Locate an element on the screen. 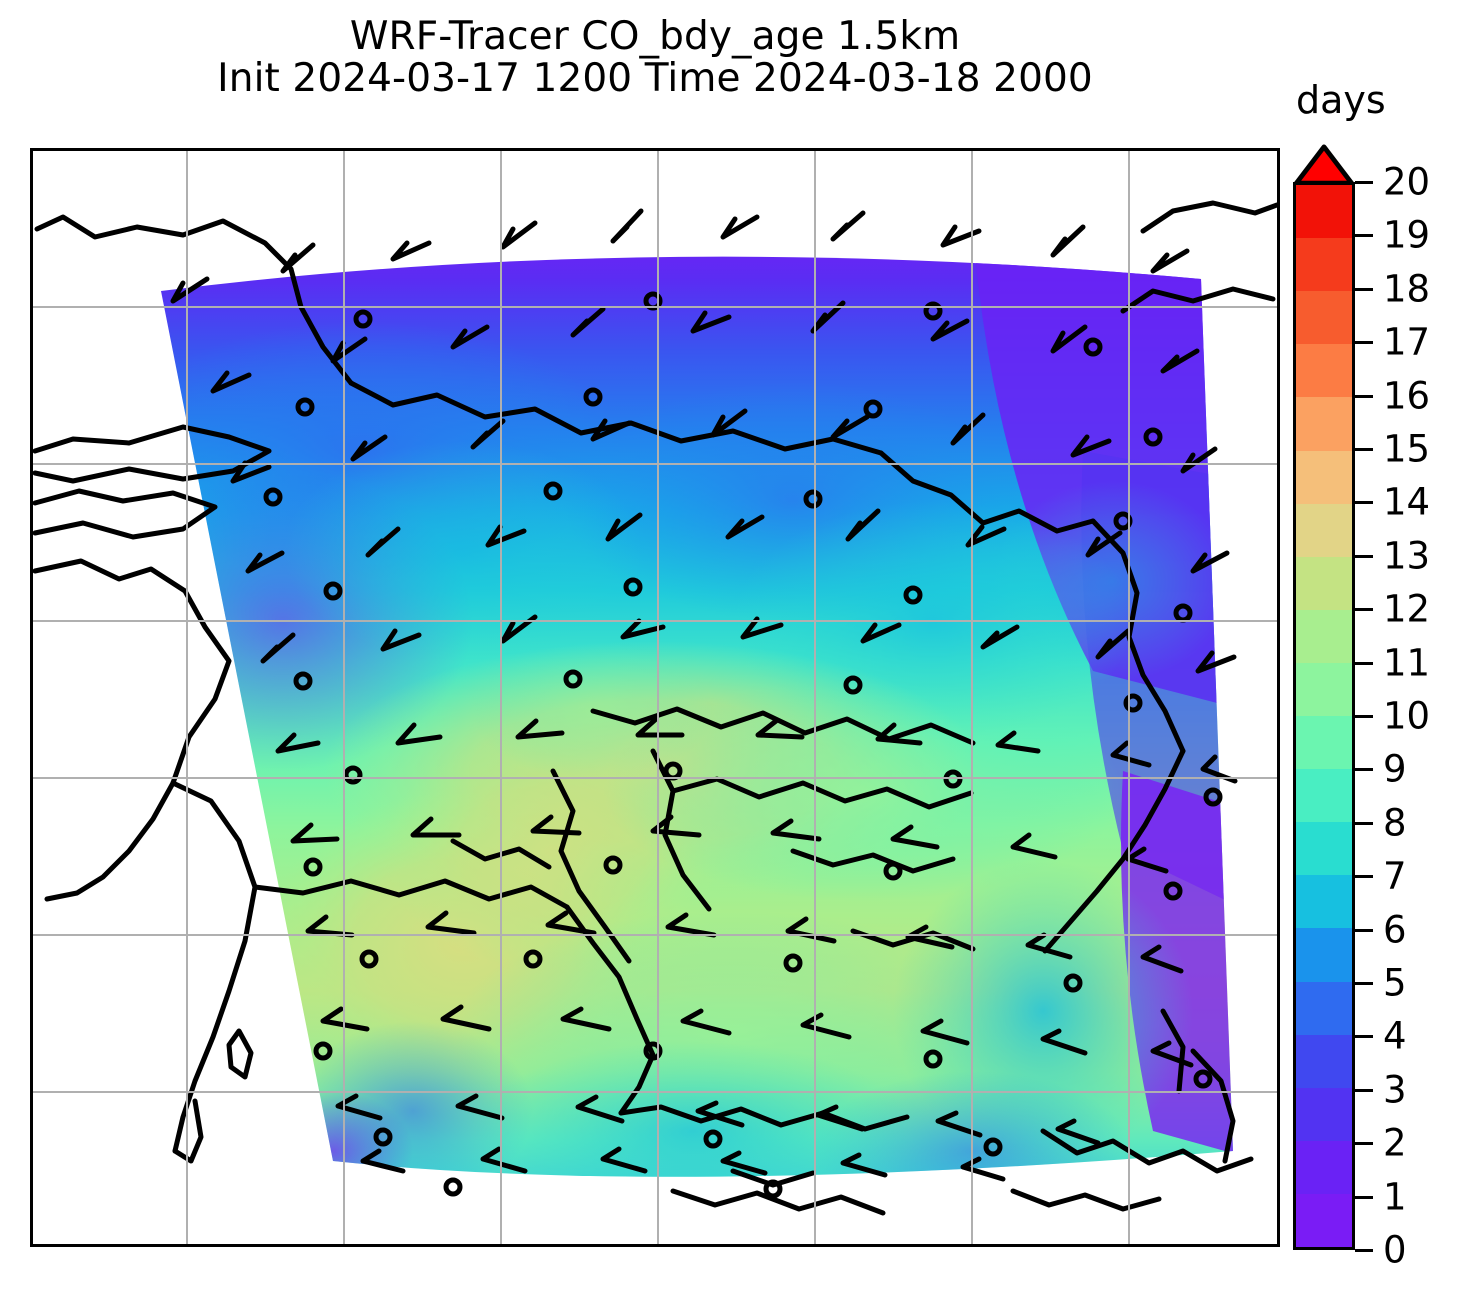 Image resolution: width=1462 pixels, height=1306 pixels. colorbar is located at coordinates (1325, 697).